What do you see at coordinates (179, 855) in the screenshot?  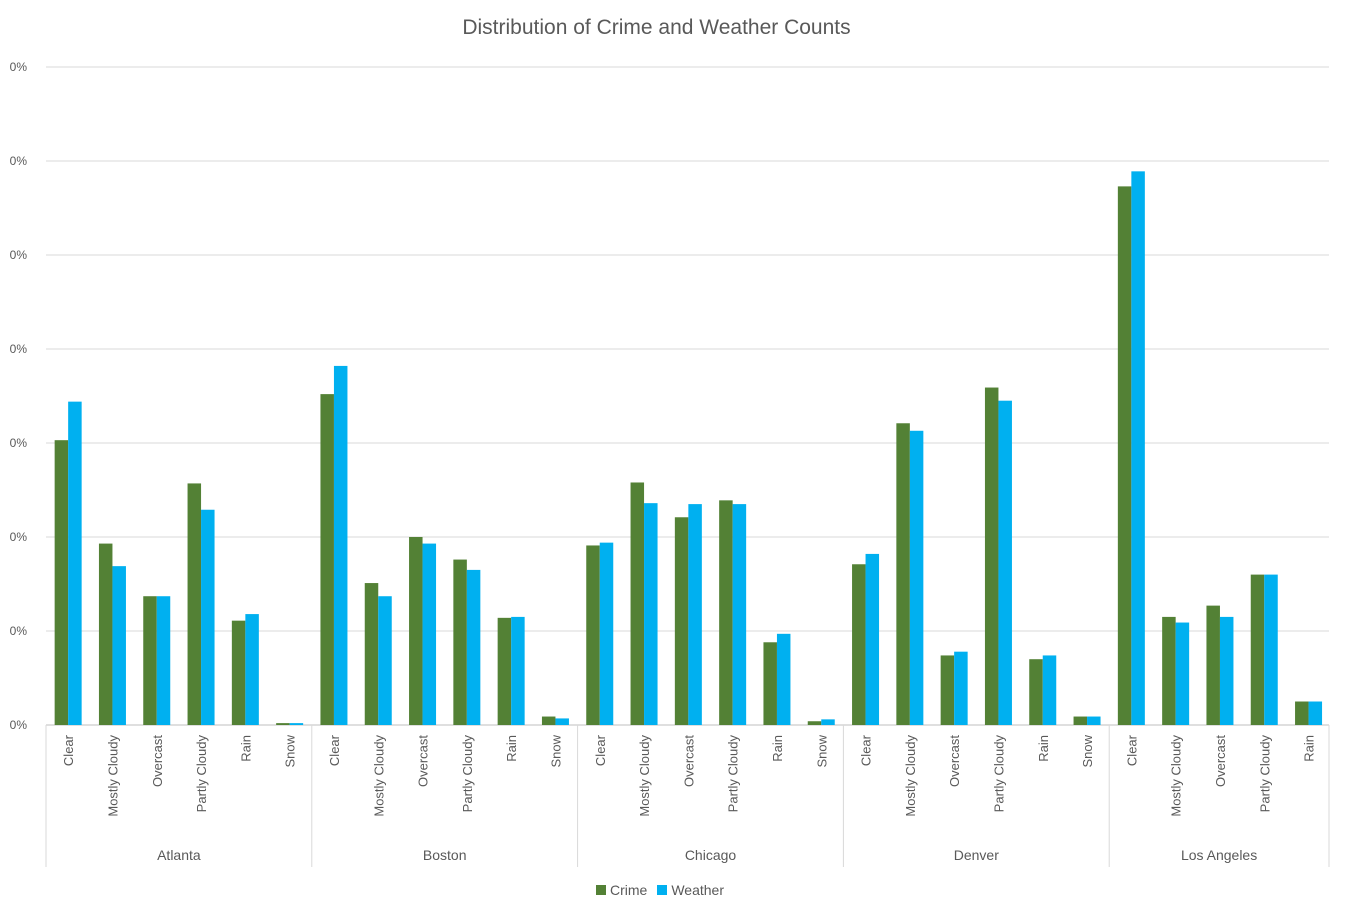 I see `x-group-label: Atlanta` at bounding box center [179, 855].